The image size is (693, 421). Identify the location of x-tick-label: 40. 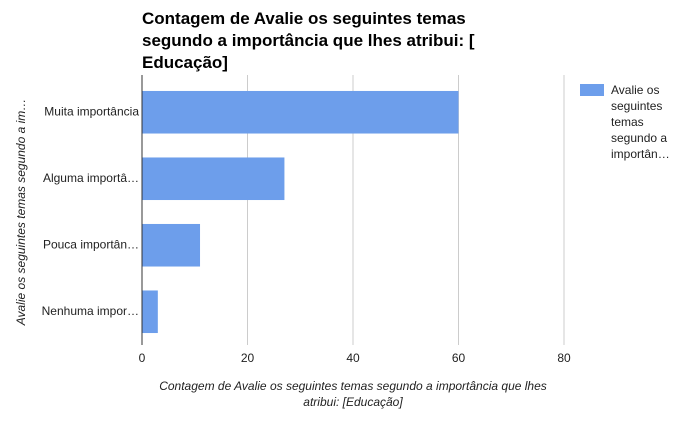
(353, 358).